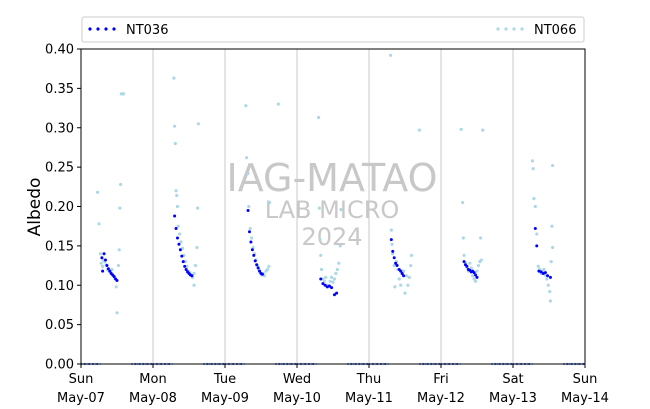  Describe the element at coordinates (59, 207) in the screenshot. I see `y-tick-label: 0.20` at that location.